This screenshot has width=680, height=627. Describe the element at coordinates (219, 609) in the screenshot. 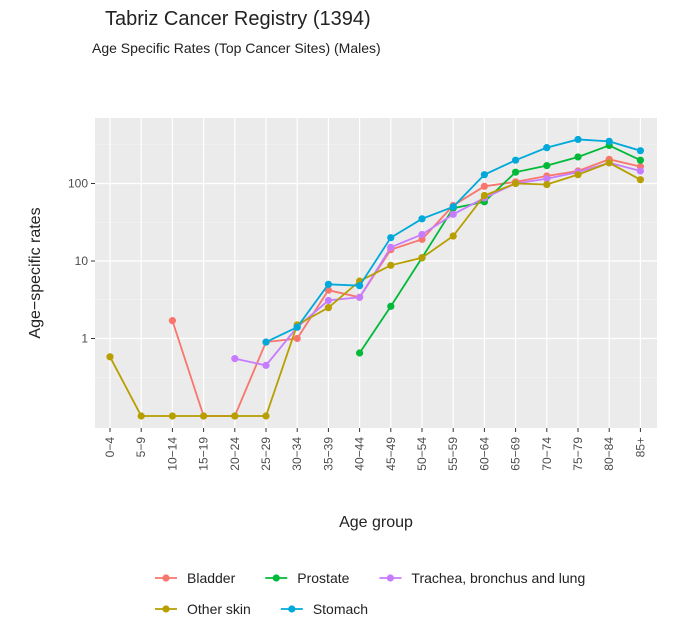

I see `legend-label: Other skin` at that location.